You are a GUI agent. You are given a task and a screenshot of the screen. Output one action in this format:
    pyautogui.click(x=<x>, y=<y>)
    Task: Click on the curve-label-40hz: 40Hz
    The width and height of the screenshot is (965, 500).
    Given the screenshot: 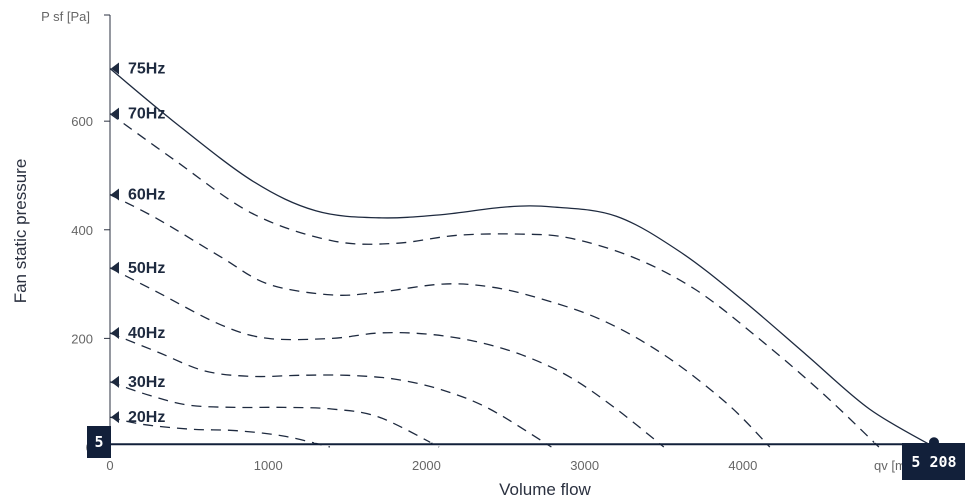 What is the action you would take?
    pyautogui.click(x=146, y=333)
    